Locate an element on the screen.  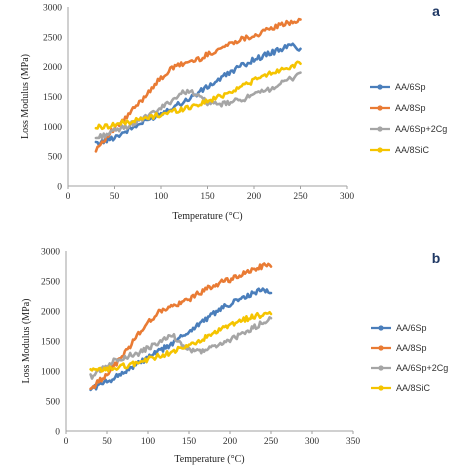
panel-label: b is located at coordinates (436, 258).